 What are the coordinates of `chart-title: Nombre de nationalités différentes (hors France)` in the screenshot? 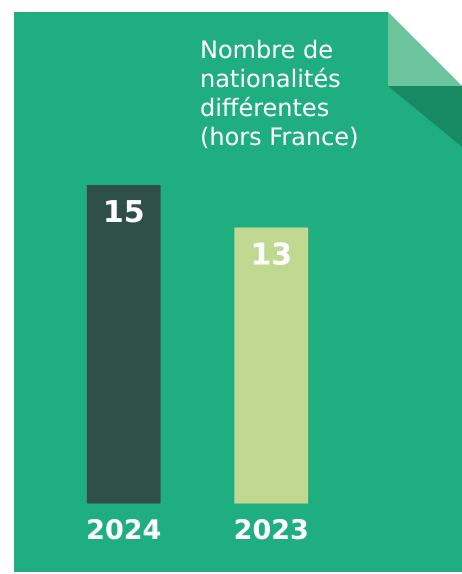 It's located at (280, 94).